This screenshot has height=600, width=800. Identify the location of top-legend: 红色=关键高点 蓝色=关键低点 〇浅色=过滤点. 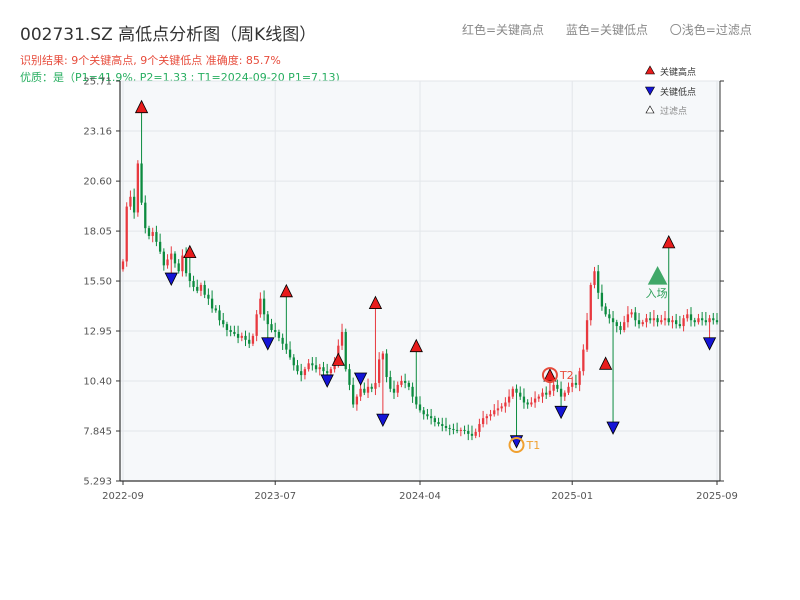
(616, 29).